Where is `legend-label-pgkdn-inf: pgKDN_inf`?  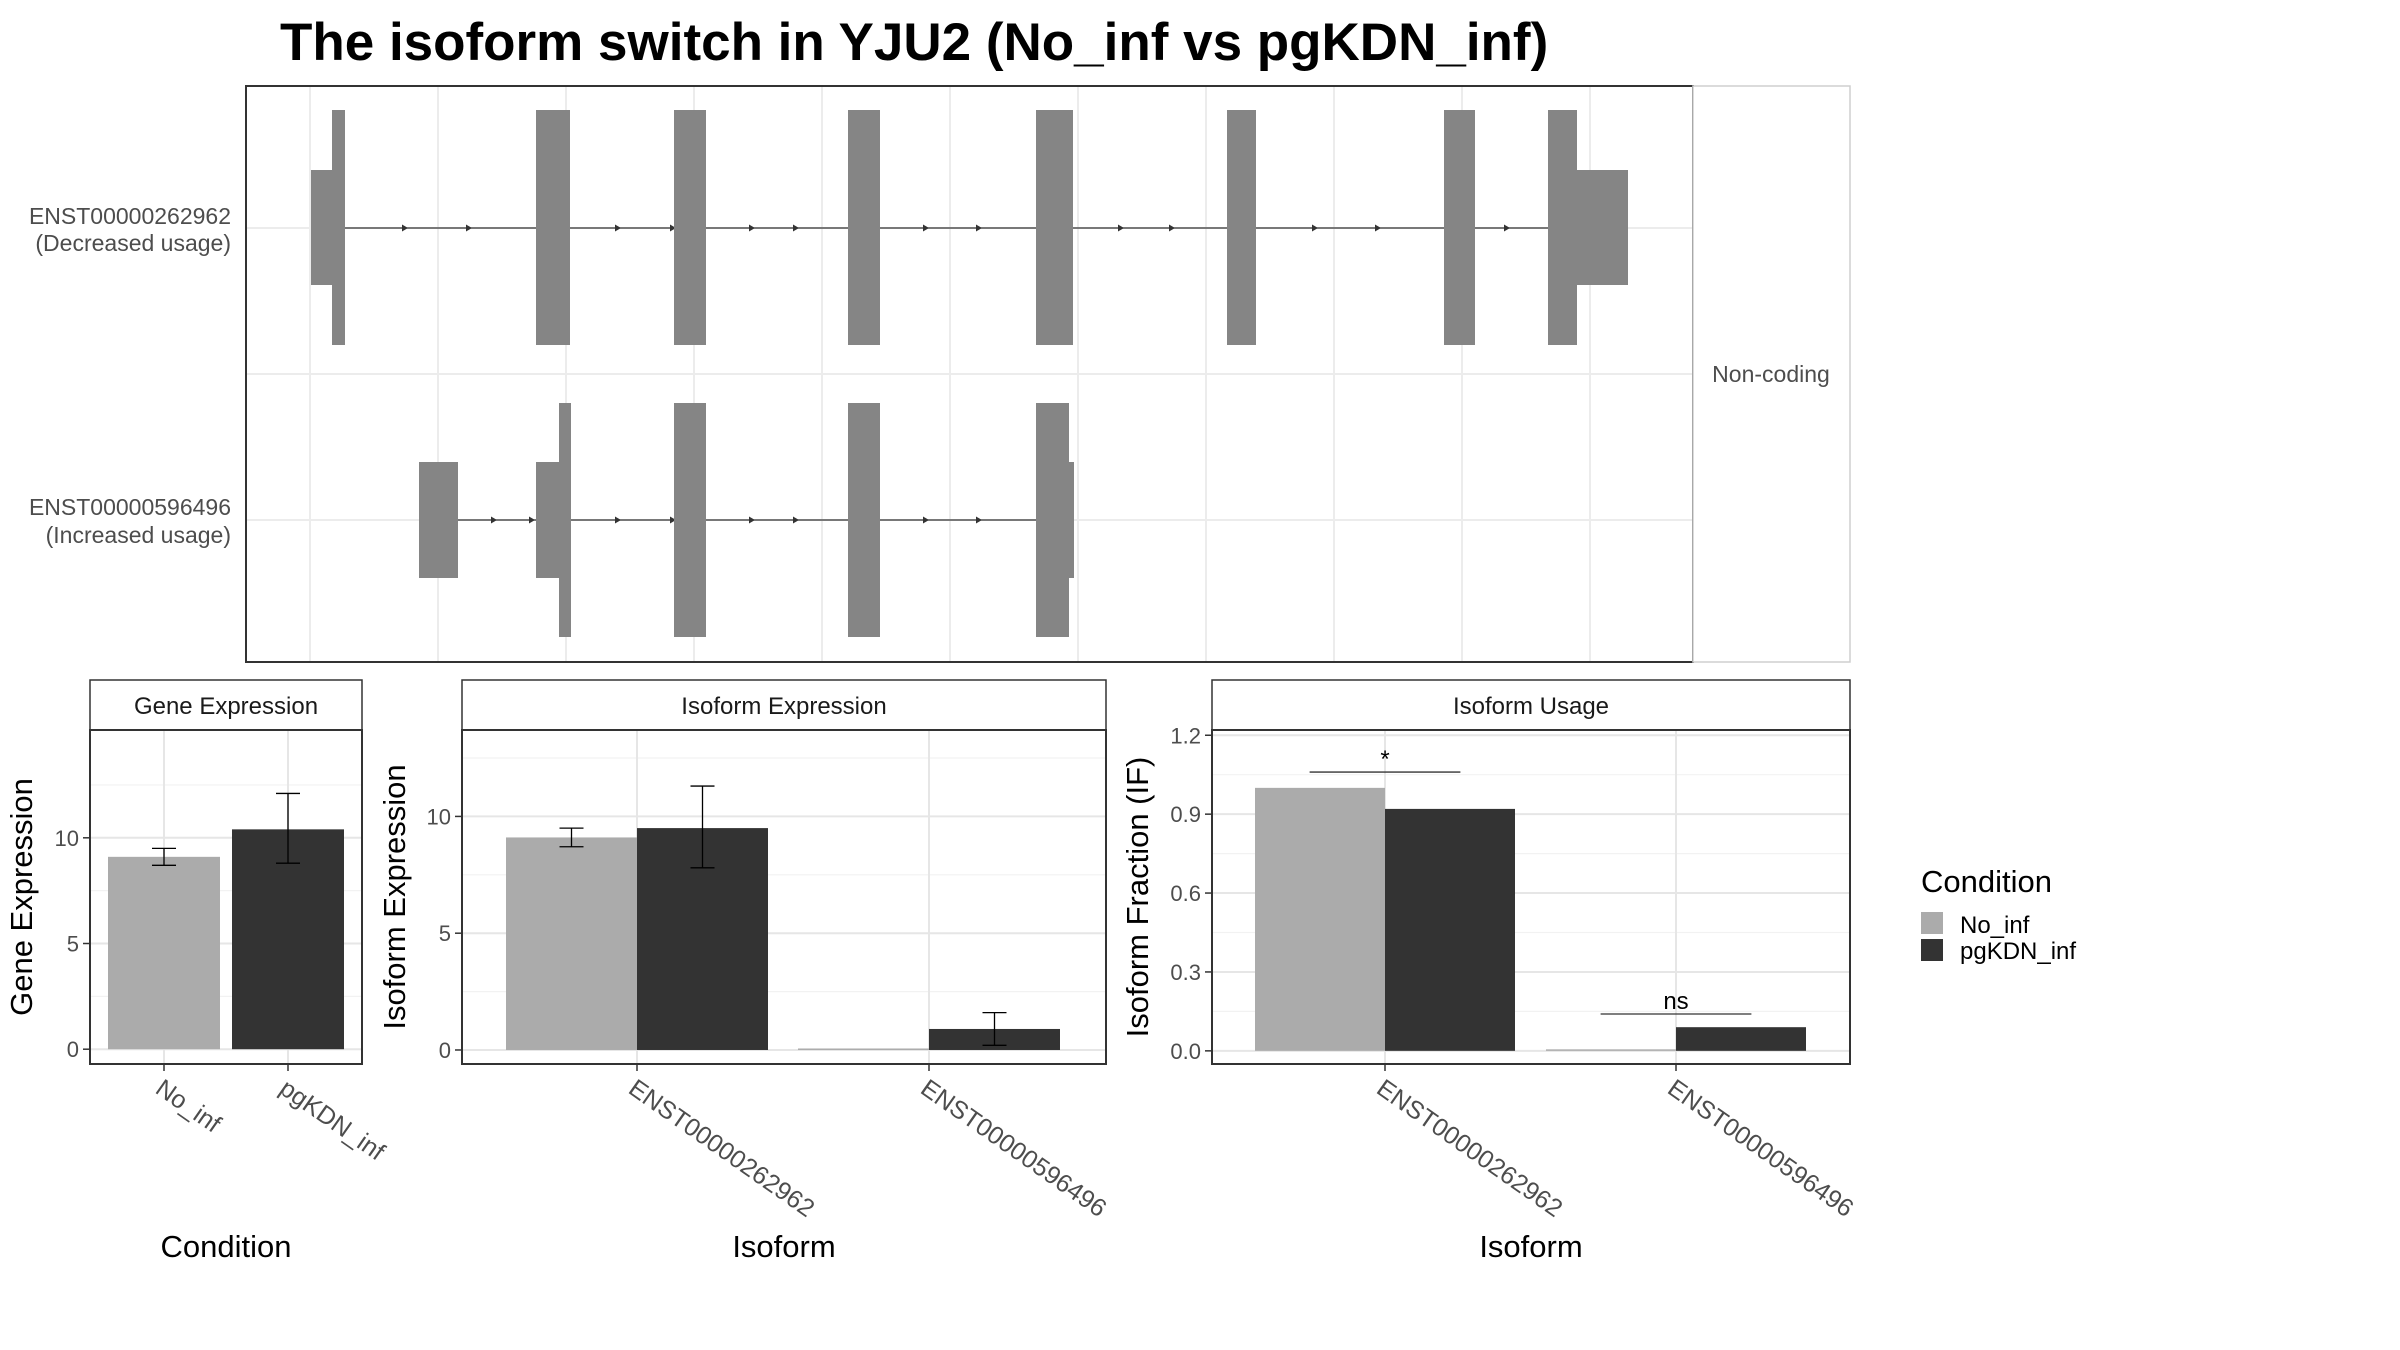 legend-label-pgkdn-inf: pgKDN_inf is located at coordinates (2018, 951).